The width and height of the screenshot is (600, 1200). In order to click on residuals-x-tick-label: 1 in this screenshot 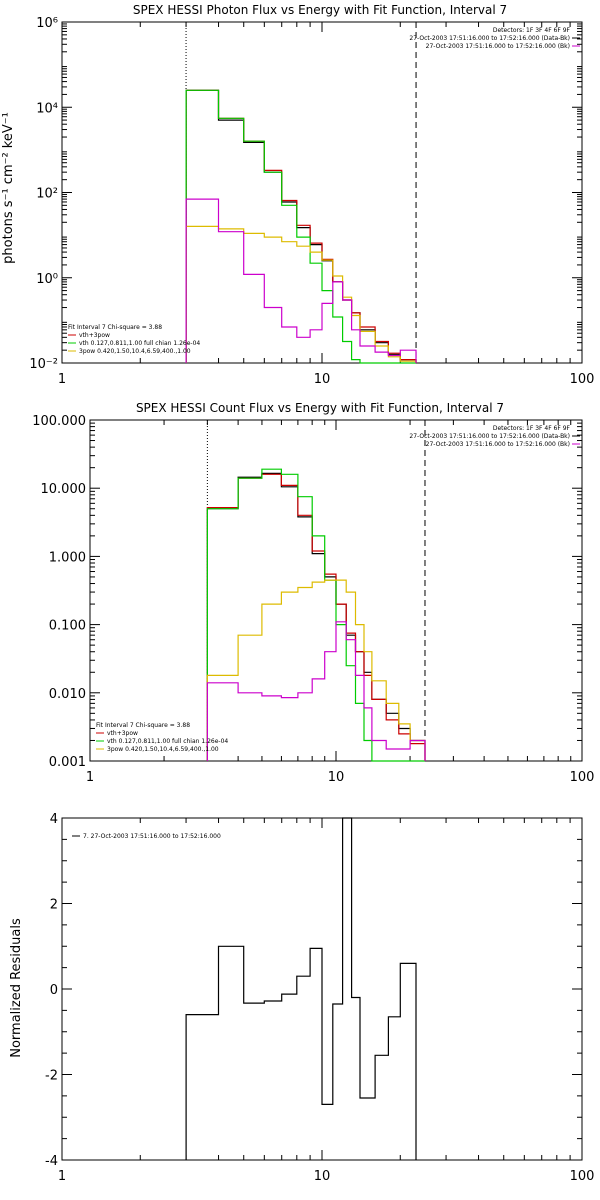, I will do `click(62, 1176)`.